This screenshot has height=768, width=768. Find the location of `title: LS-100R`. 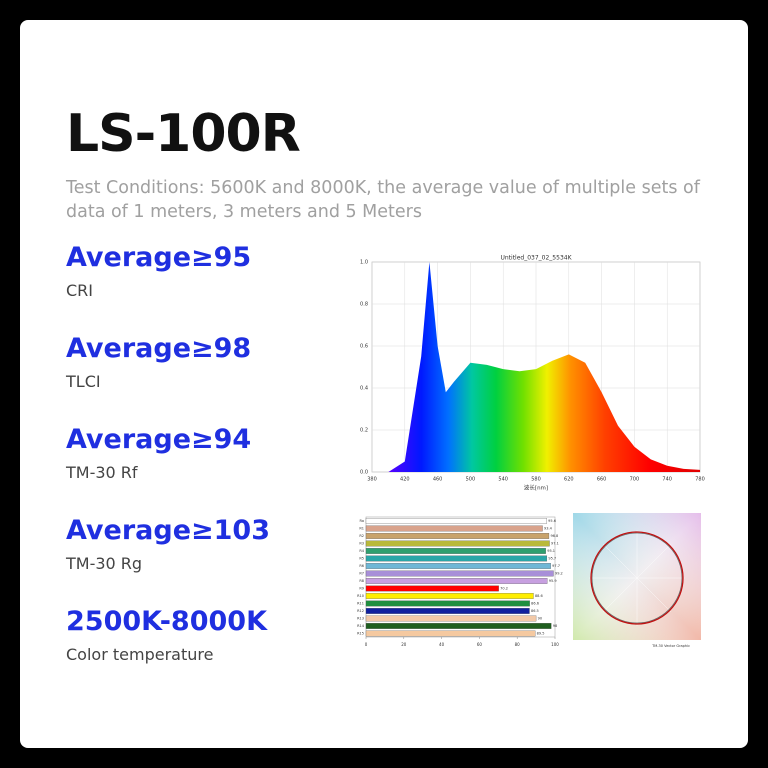

title: LS-100R is located at coordinates (183, 134).